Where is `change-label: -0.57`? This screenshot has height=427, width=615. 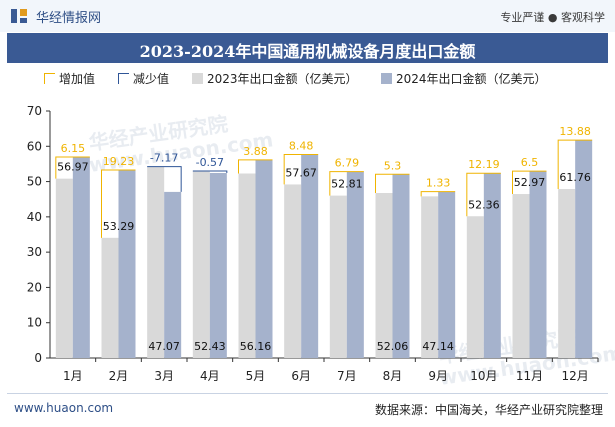 change-label: -0.57 is located at coordinates (210, 162).